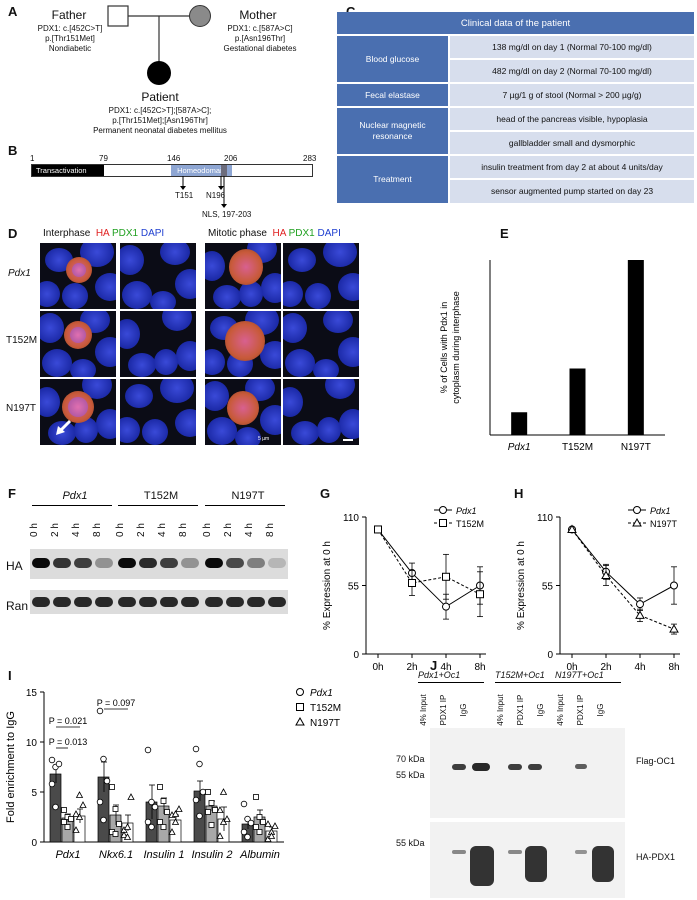 The height and width of the screenshot is (900, 697). What do you see at coordinates (68, 721) in the screenshot?
I see `p-value-1: P = 0.021` at bounding box center [68, 721].